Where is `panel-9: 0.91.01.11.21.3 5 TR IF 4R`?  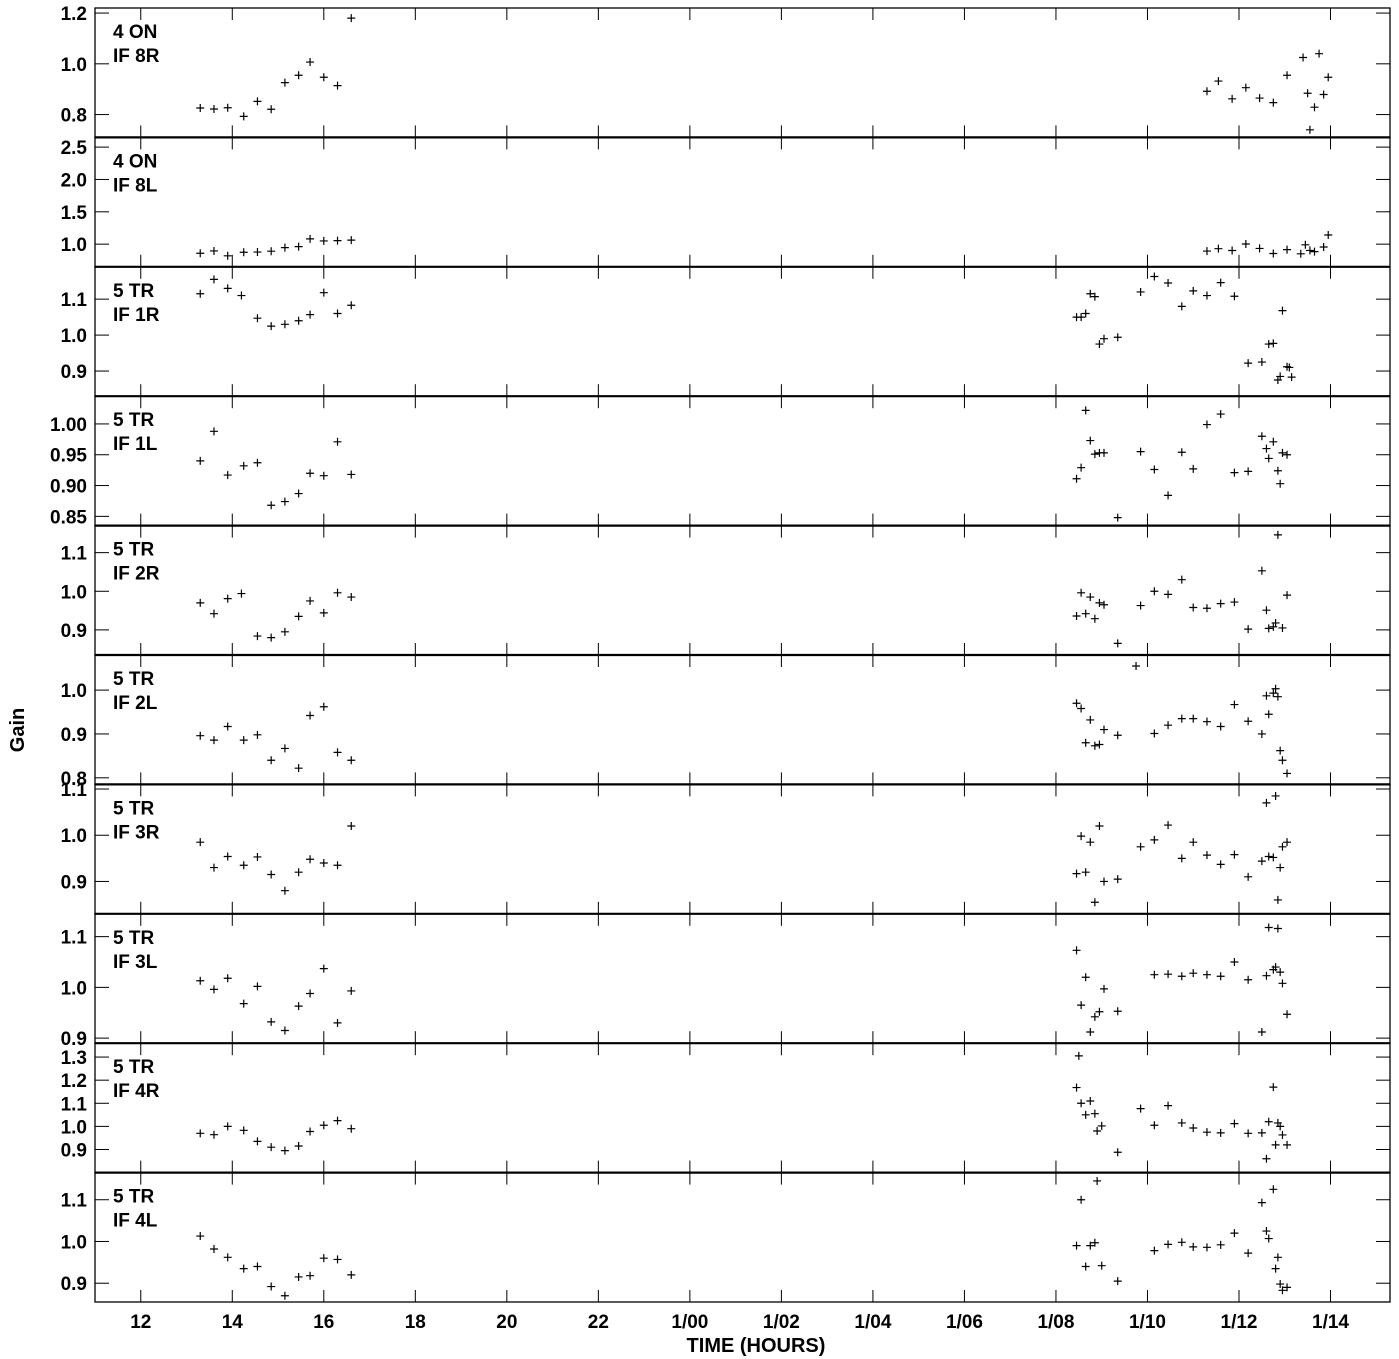 panel-9: 0.91.01.11.21.3 5 TR IF 4R is located at coordinates (726, 1108).